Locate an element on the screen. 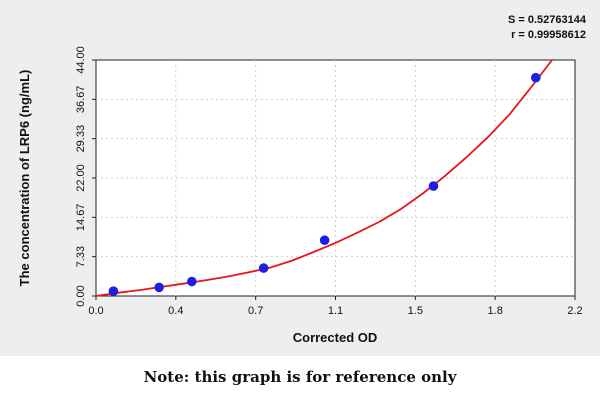 The height and width of the screenshot is (400, 600). stat-s-value: S = 0.52763144 is located at coordinates (547, 20).